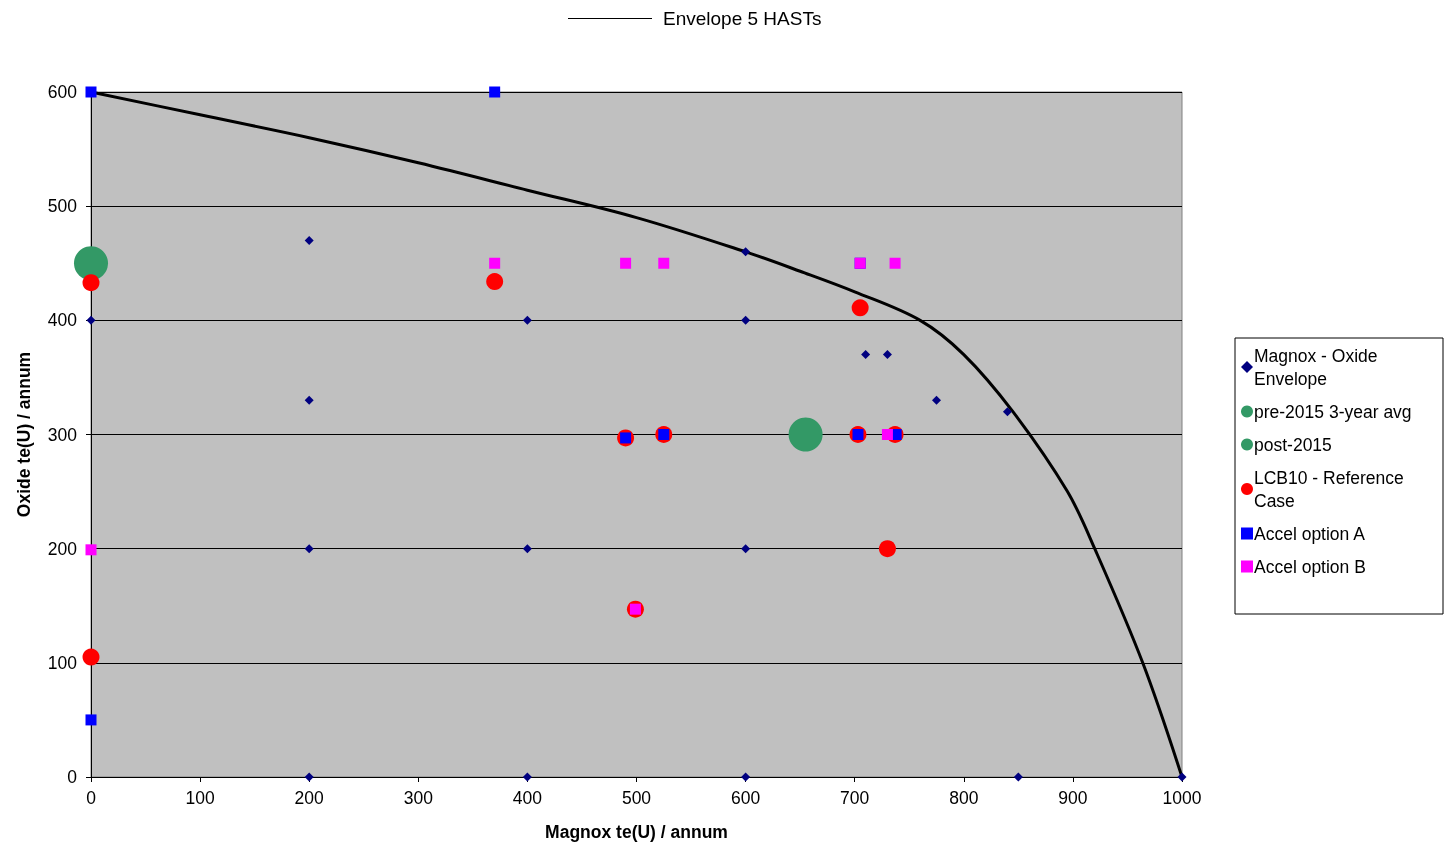 This screenshot has width=1449, height=853. What do you see at coordinates (309, 798) in the screenshot?
I see `x-tick-label: 200` at bounding box center [309, 798].